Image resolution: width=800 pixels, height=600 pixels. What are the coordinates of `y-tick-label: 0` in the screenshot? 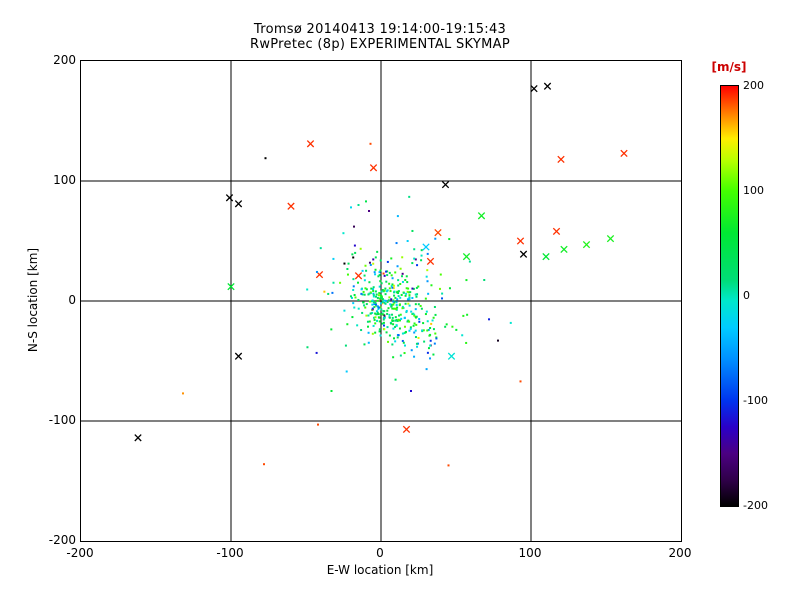 It's located at (72, 300).